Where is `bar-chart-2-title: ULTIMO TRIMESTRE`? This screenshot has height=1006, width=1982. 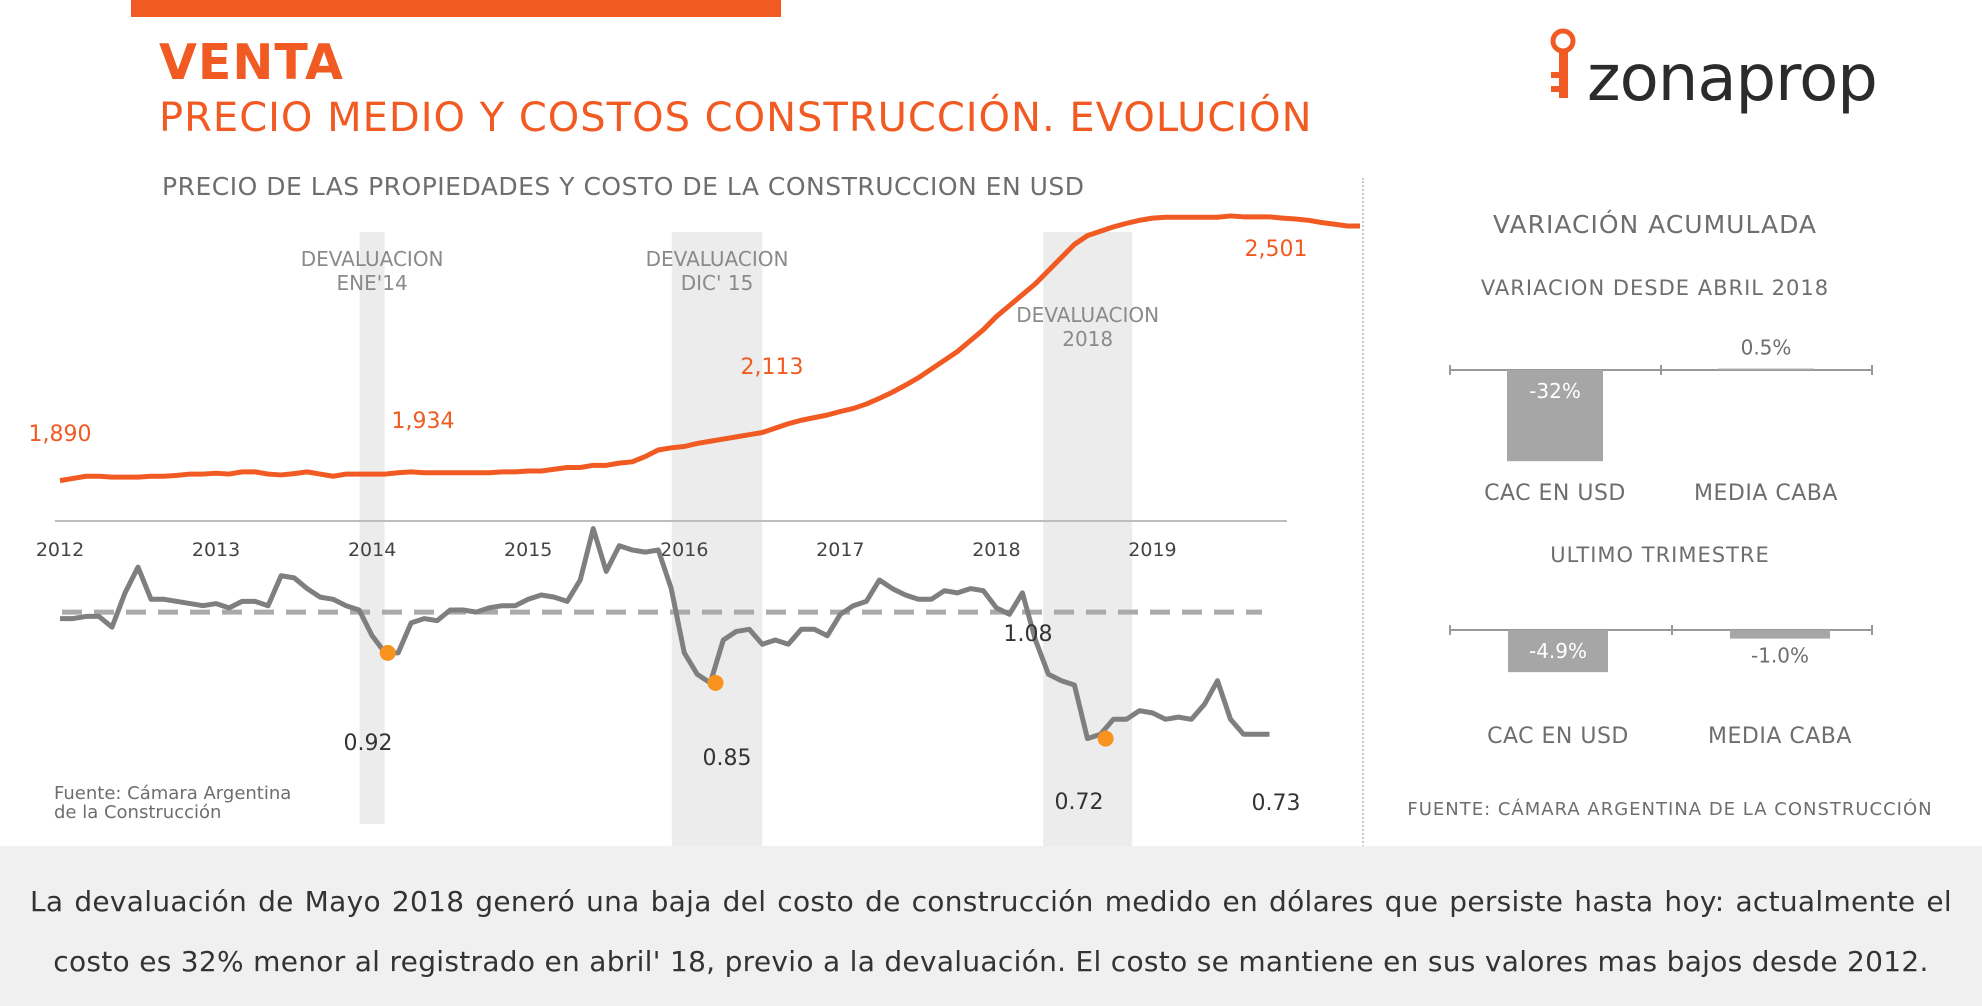 bar-chart-2-title: ULTIMO TRIMESTRE is located at coordinates (1660, 555).